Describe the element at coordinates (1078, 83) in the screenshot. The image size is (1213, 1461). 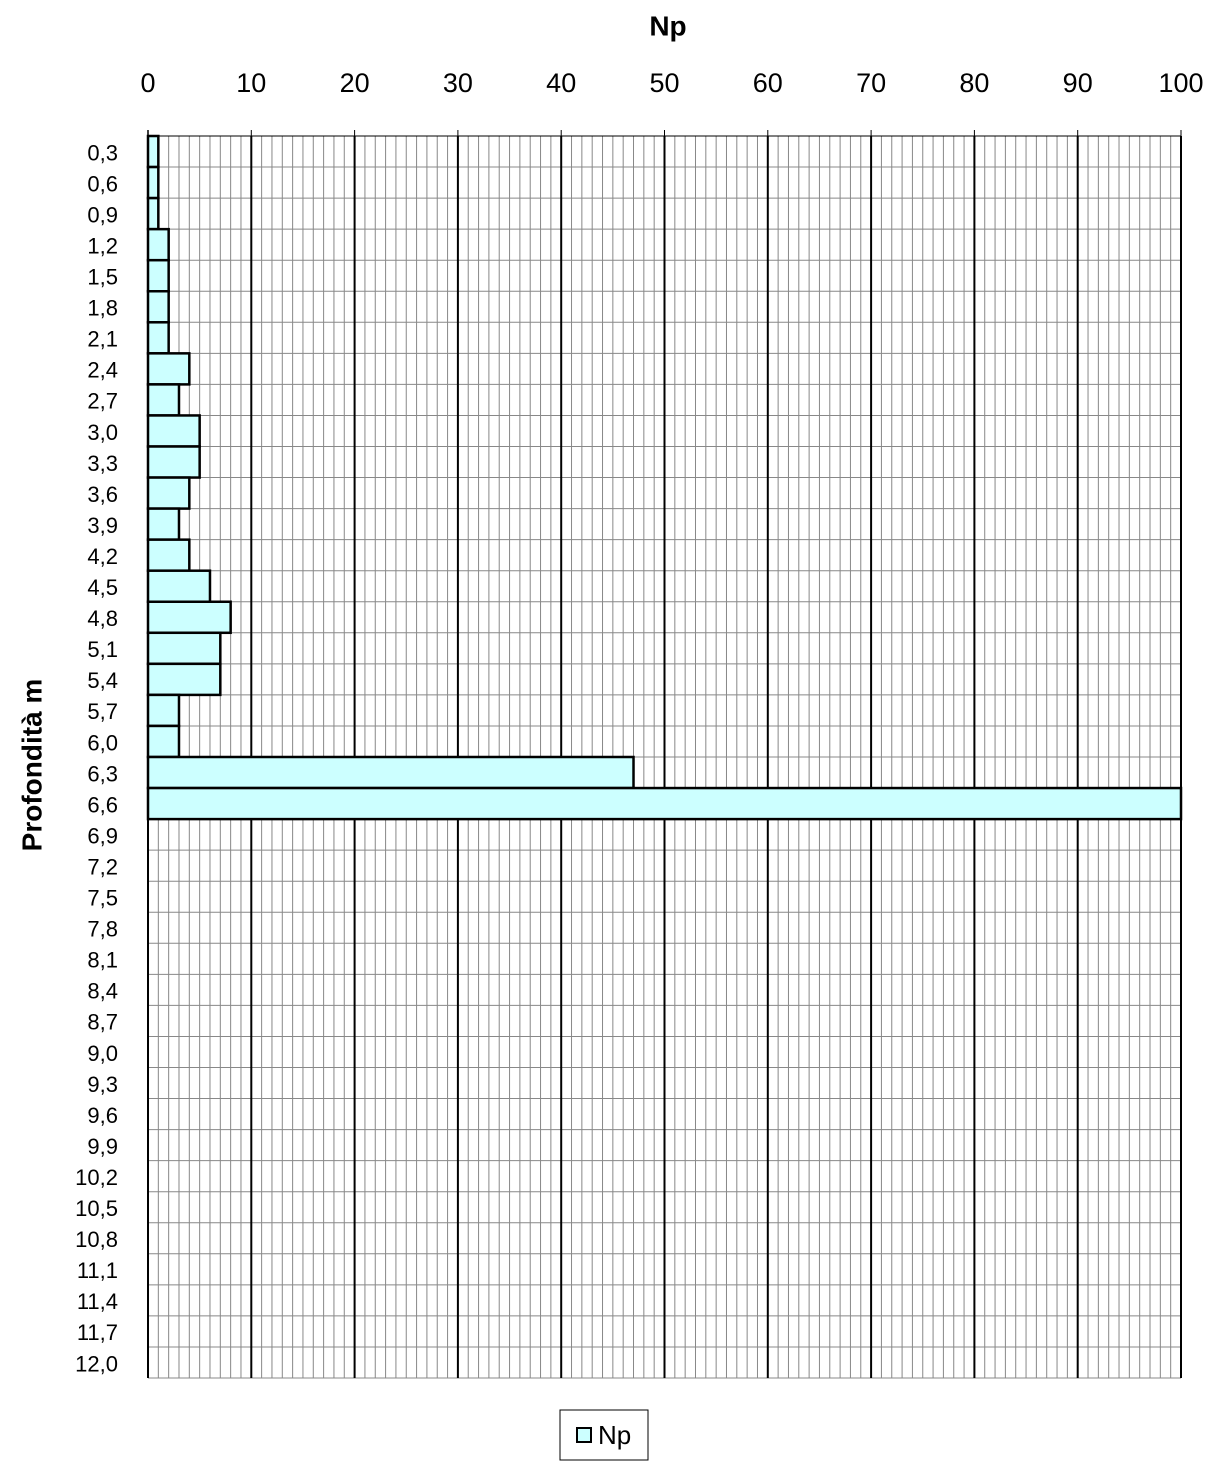
I see `x-tick-label: 90` at that location.